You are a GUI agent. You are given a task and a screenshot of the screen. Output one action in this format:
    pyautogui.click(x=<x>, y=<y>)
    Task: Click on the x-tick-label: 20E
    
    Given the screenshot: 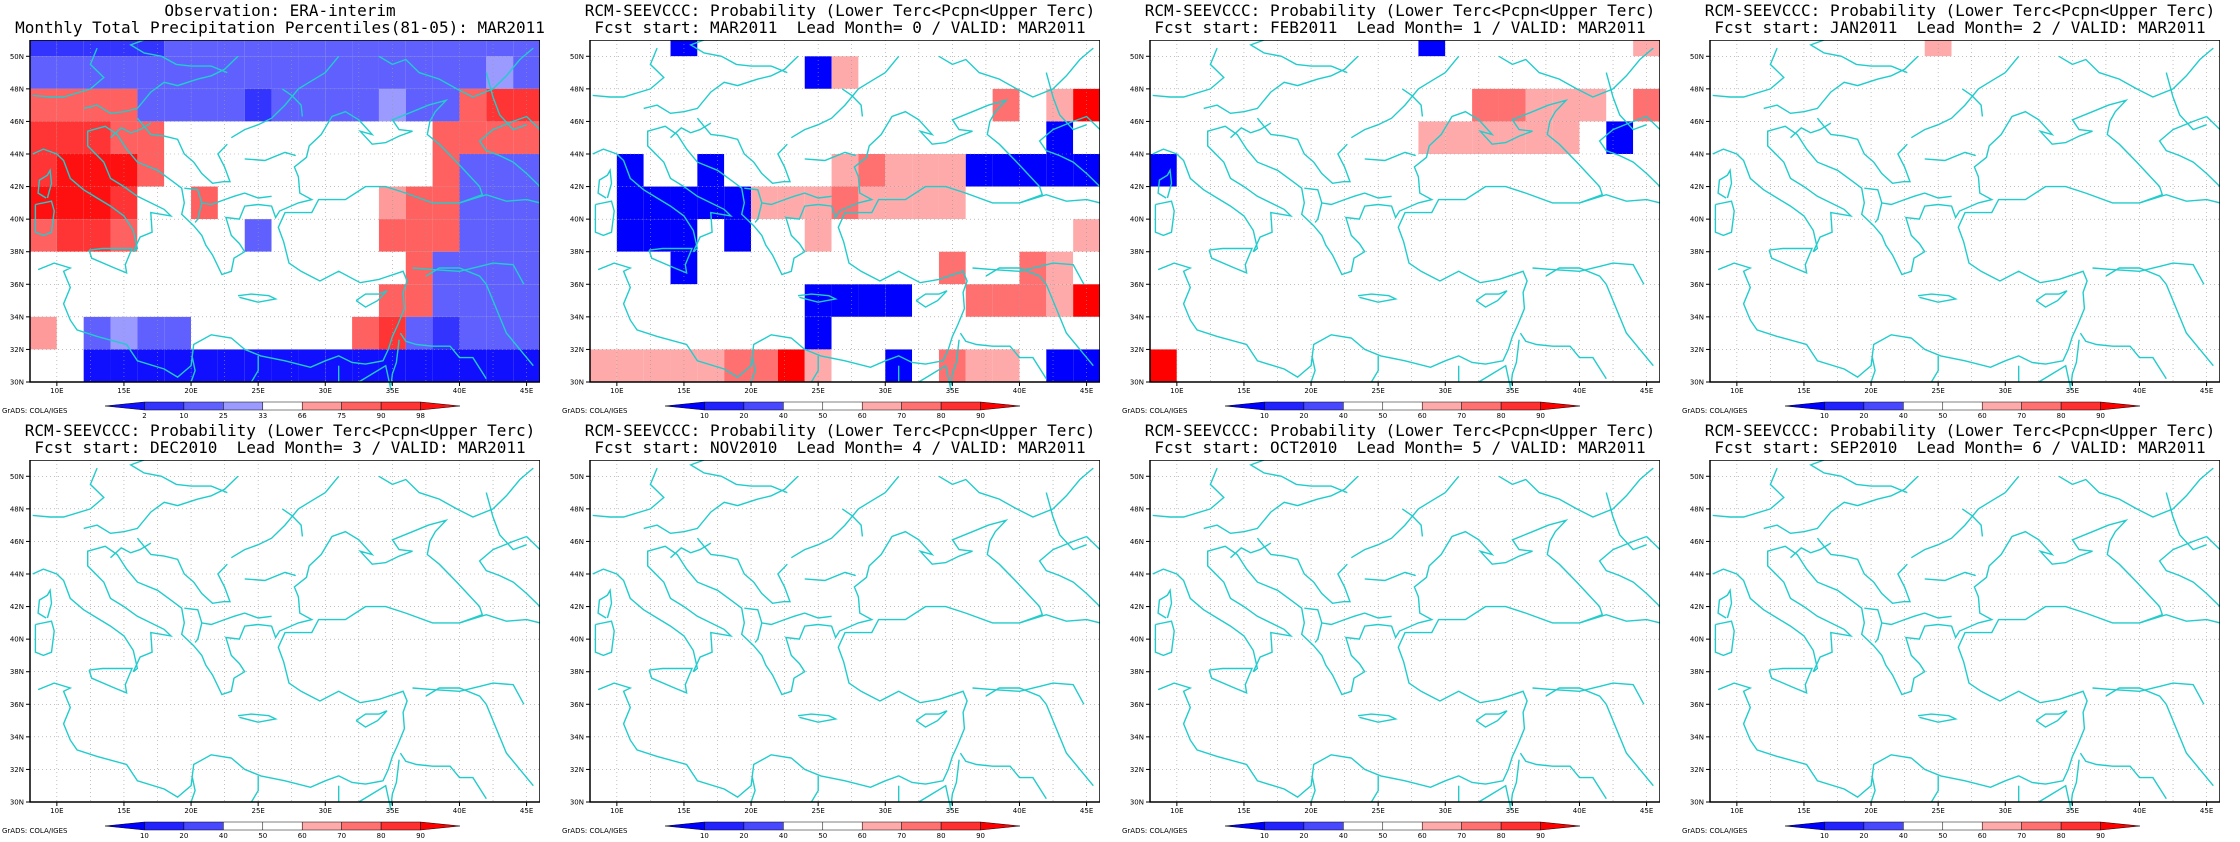 What is the action you would take?
    pyautogui.click(x=750, y=391)
    